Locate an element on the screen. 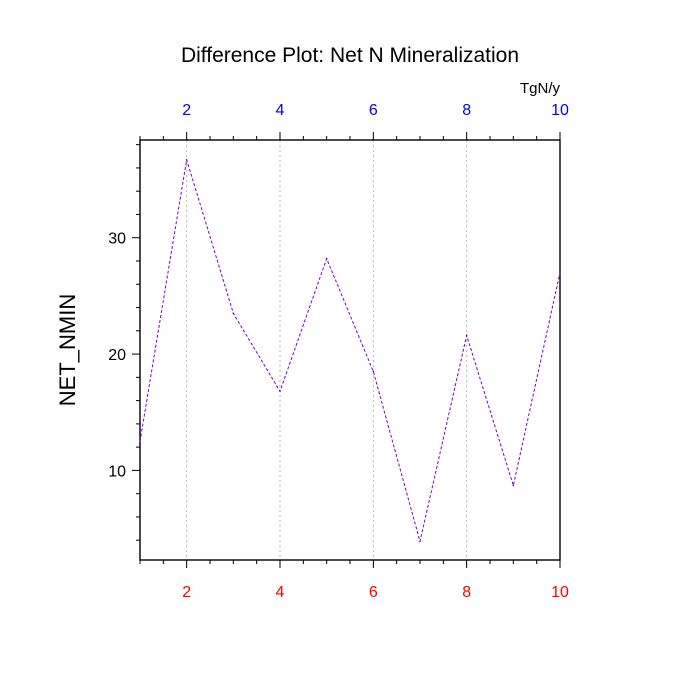 This screenshot has height=700, width=700. x-top-tick-label: 8 is located at coordinates (466, 110).